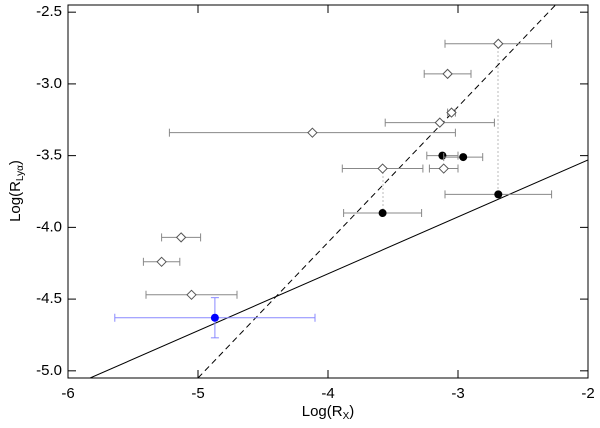 This screenshot has height=428, width=600. Describe the element at coordinates (49, 11) in the screenshot. I see `y-tick-label: -2.5` at that location.